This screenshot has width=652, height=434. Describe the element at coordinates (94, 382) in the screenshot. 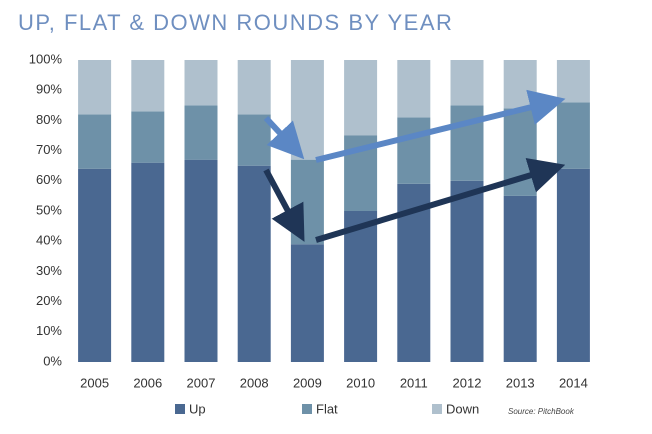

I see `x-tick-label: 2005` at that location.